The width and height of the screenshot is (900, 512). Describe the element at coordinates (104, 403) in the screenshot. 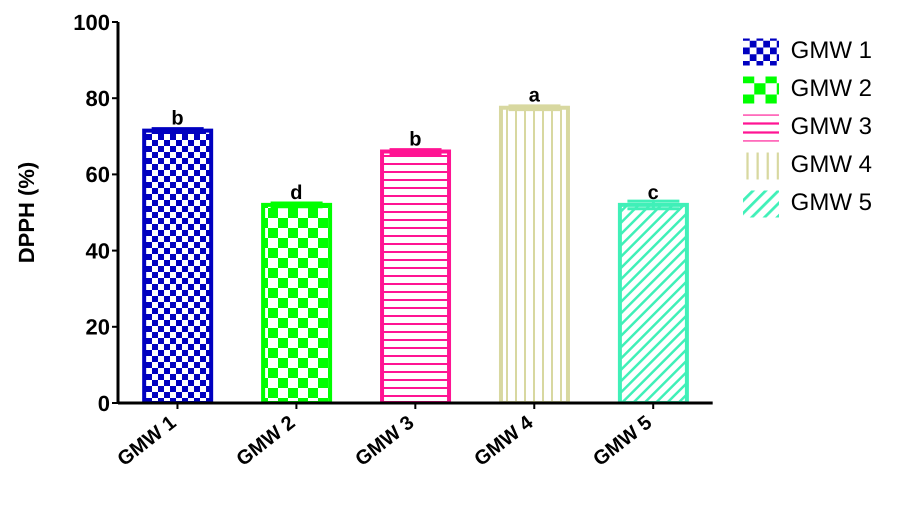

I see `y-tick-label: 0` at that location.